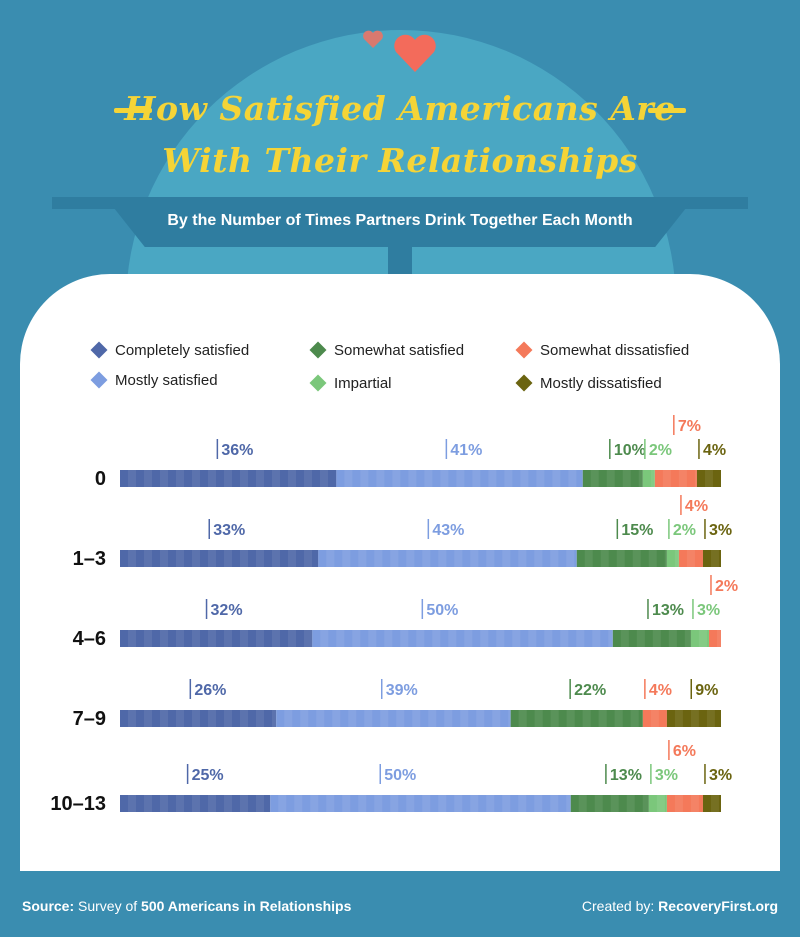  What do you see at coordinates (720, 530) in the screenshot?
I see `data-label: 3%` at bounding box center [720, 530].